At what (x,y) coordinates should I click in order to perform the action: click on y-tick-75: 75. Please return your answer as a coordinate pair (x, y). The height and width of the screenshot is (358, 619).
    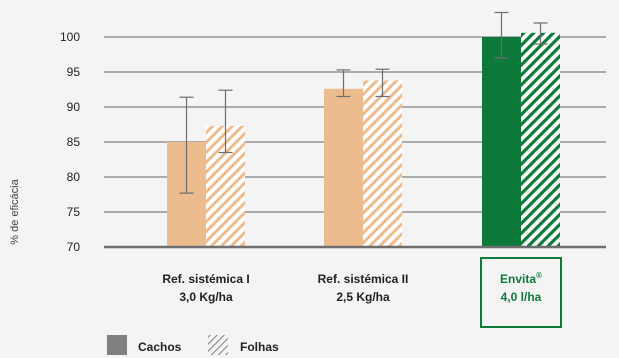
    Looking at the image, I should click on (74, 212).